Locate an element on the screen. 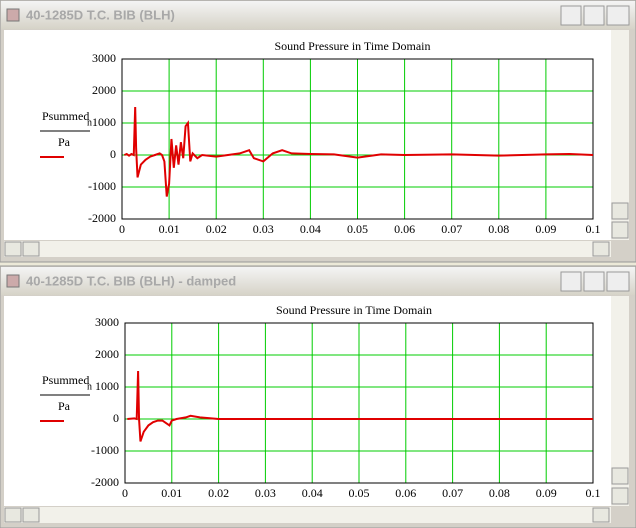 Image resolution: width=636 pixels, height=528 pixels. window-title: 40-1285D T.C. BIB (BLH) - damped is located at coordinates (131, 280).